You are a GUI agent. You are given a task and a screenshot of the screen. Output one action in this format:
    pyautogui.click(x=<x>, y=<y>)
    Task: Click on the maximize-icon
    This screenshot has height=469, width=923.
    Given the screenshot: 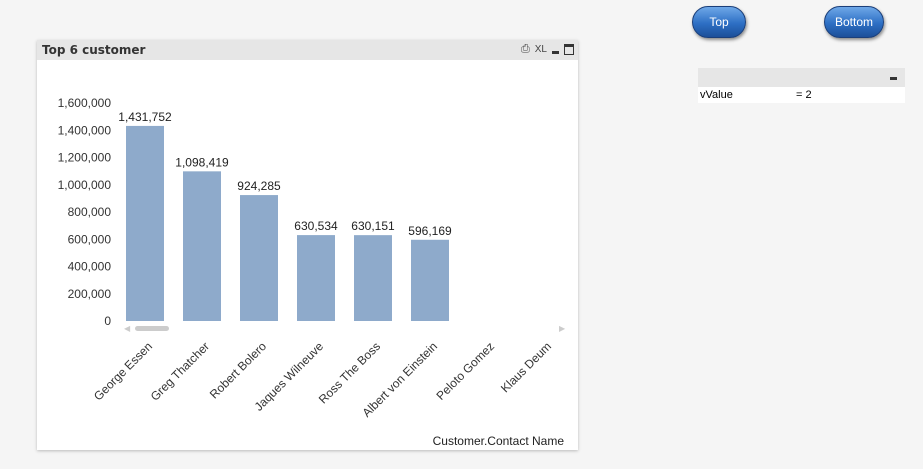 What is the action you would take?
    pyautogui.click(x=569, y=49)
    